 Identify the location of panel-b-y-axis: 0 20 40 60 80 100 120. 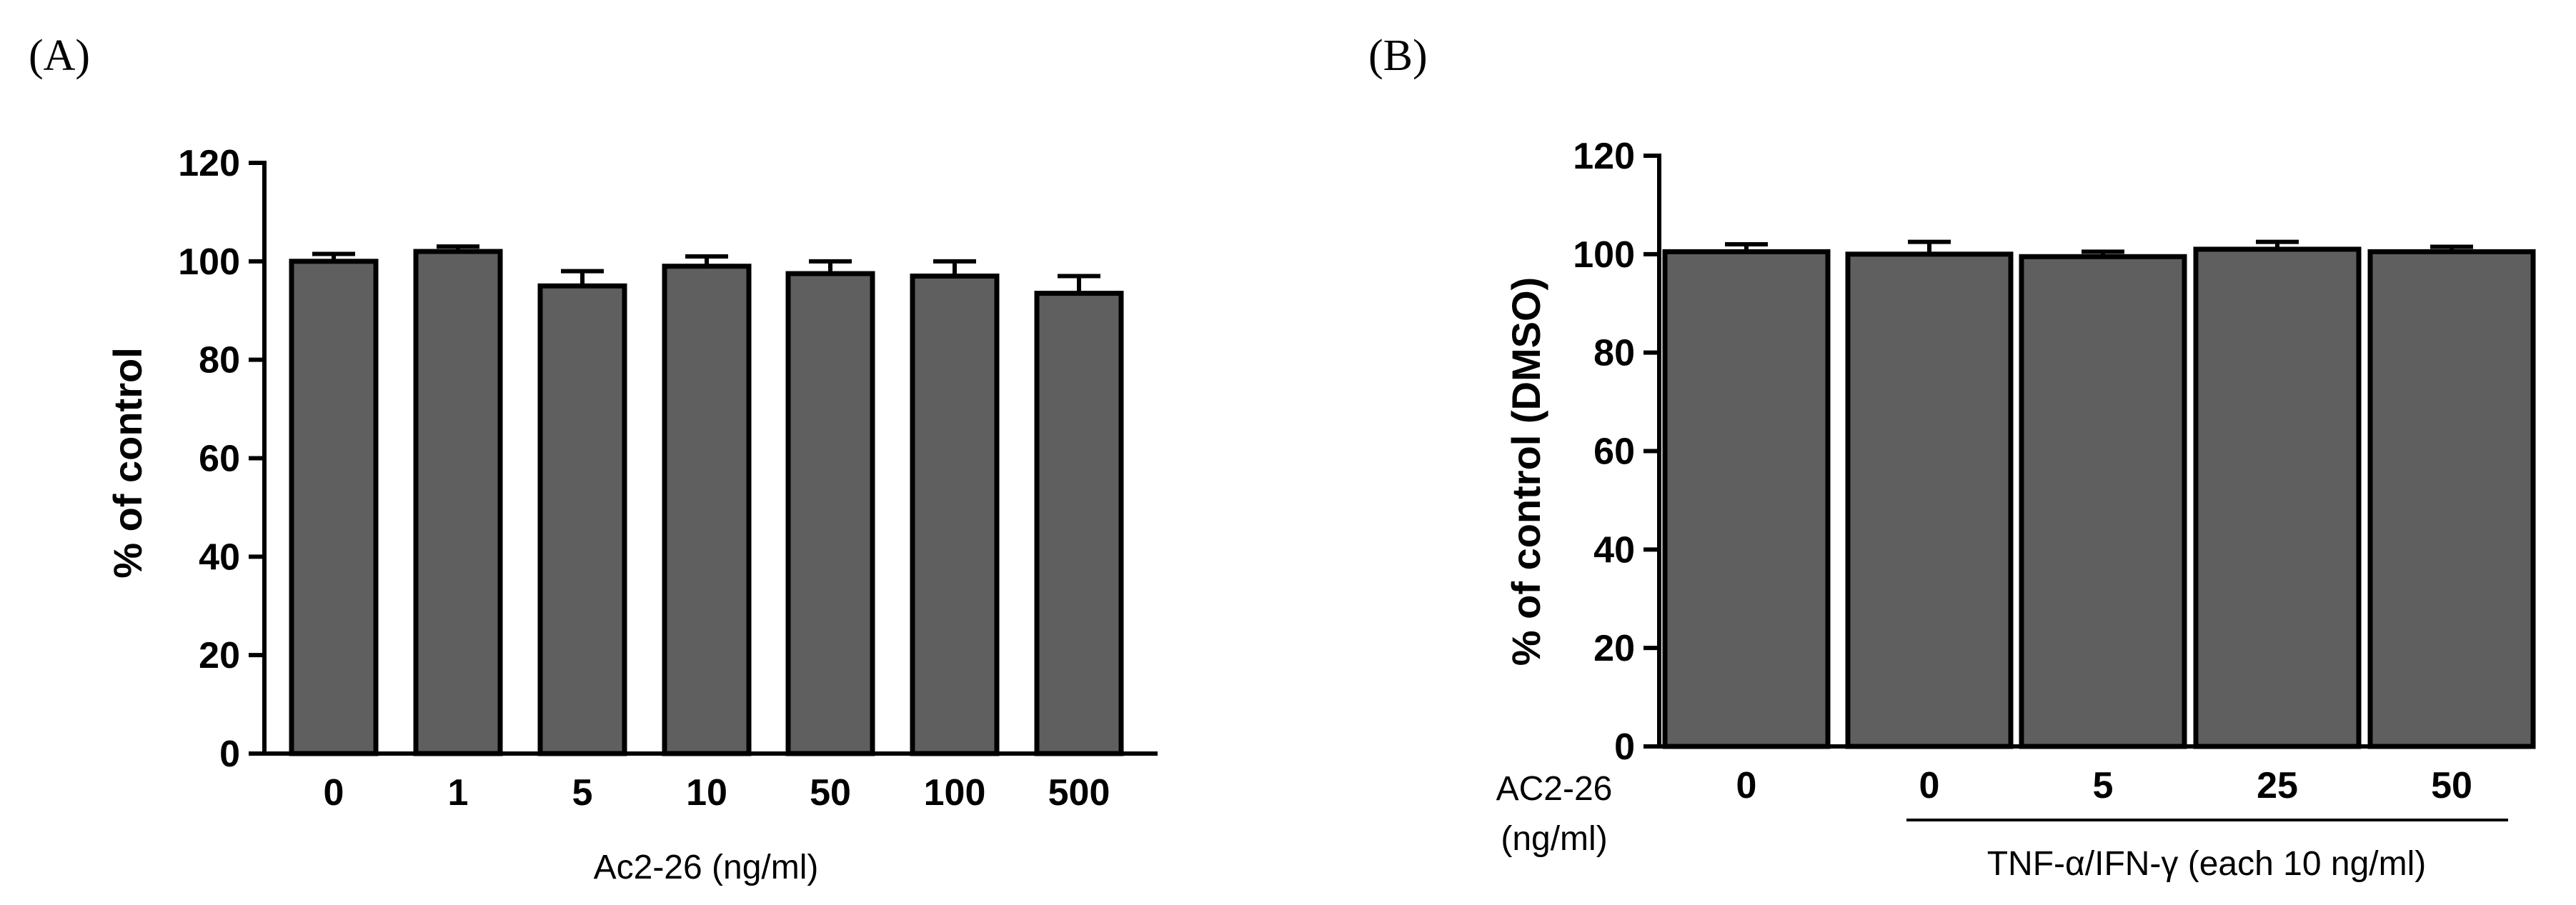
(1617, 452).